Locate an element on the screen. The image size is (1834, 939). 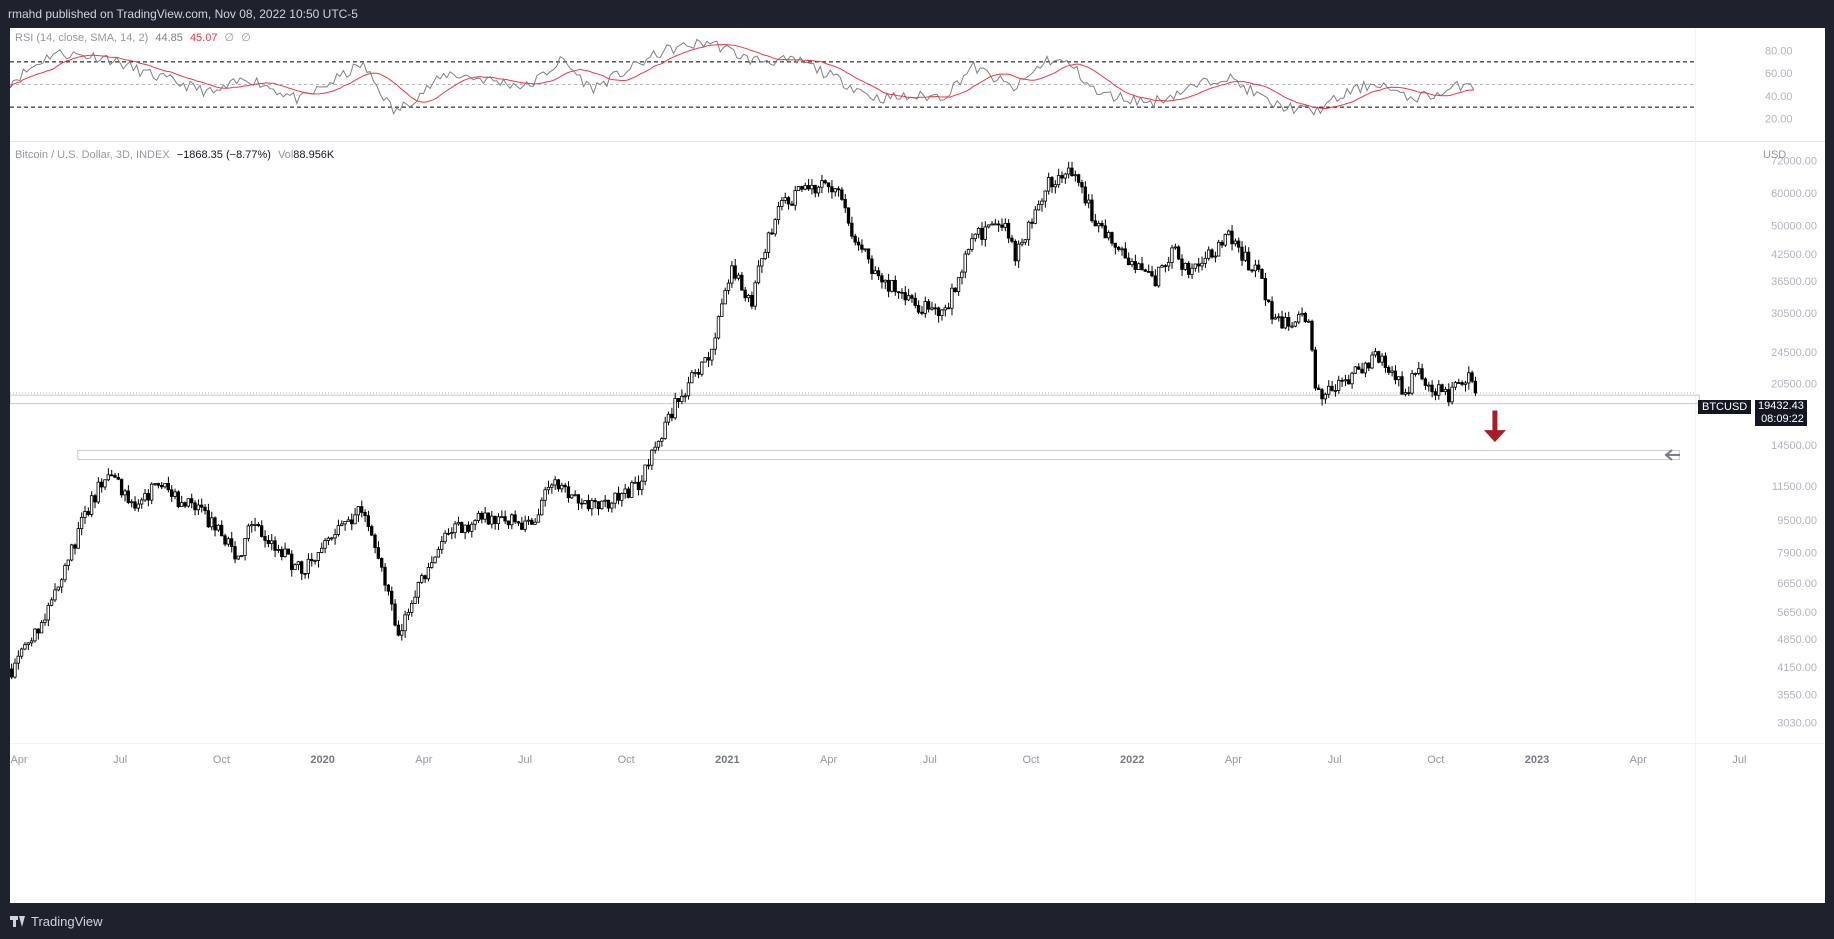
left-arrow-icon is located at coordinates (1672, 455).